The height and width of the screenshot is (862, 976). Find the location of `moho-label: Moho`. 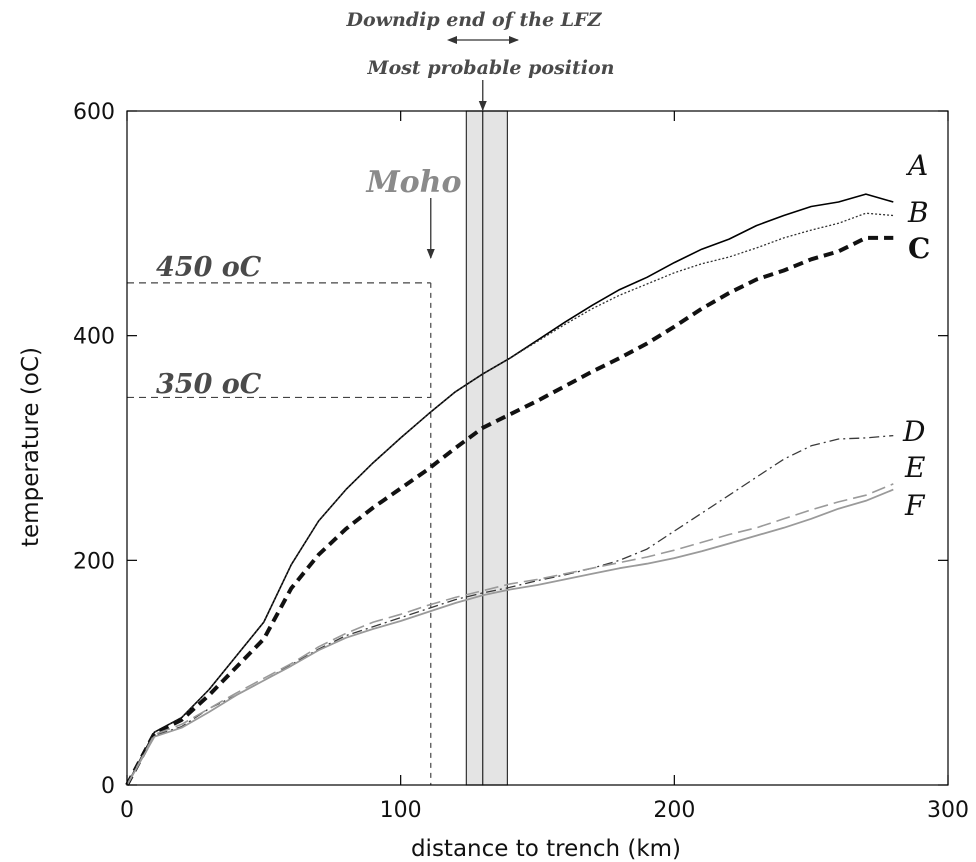

moho-label: Moho is located at coordinates (413, 182).